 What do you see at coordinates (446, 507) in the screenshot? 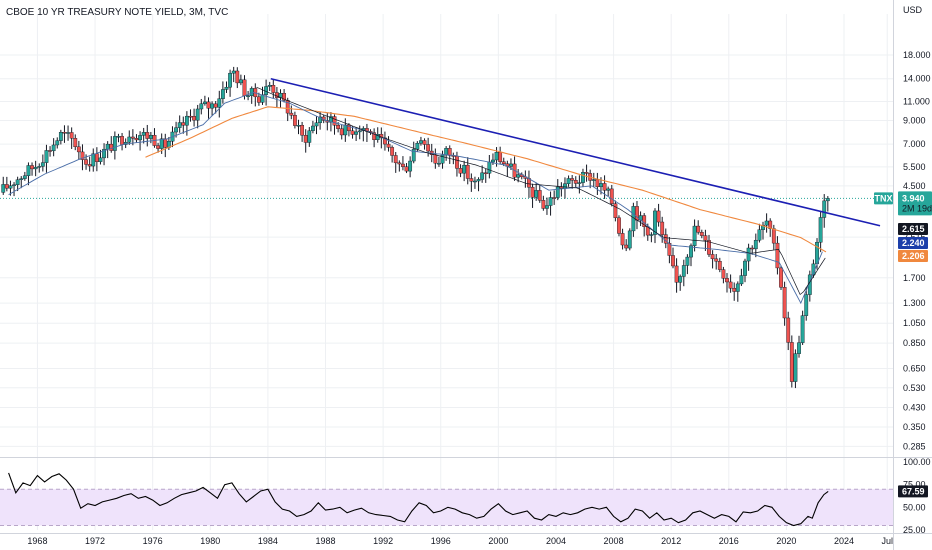
I see `rsi-band-fill` at bounding box center [446, 507].